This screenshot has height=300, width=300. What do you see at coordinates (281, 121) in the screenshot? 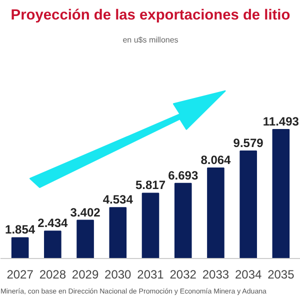
I see `data-label: 11.493` at bounding box center [281, 121].